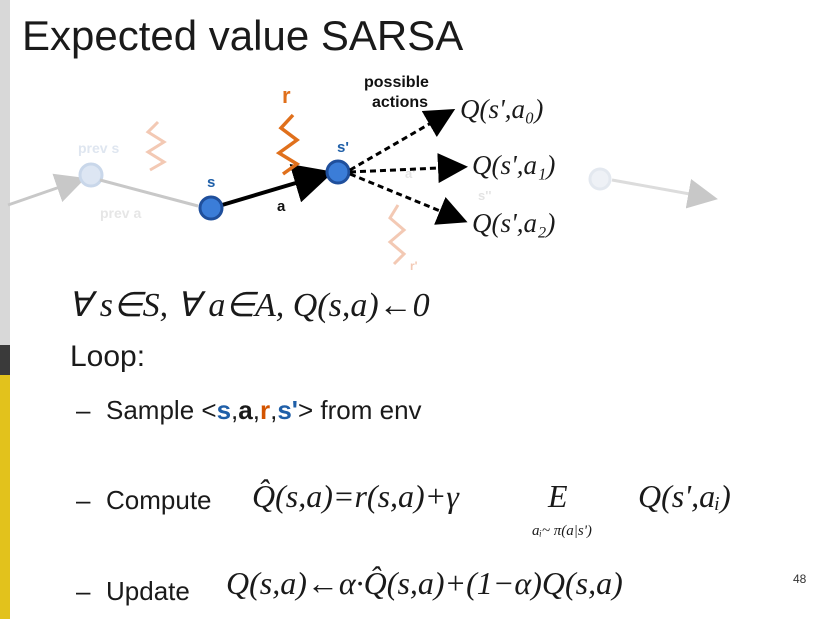 The height and width of the screenshot is (619, 833). What do you see at coordinates (224, 410) in the screenshot?
I see `sample-s: s` at bounding box center [224, 410].